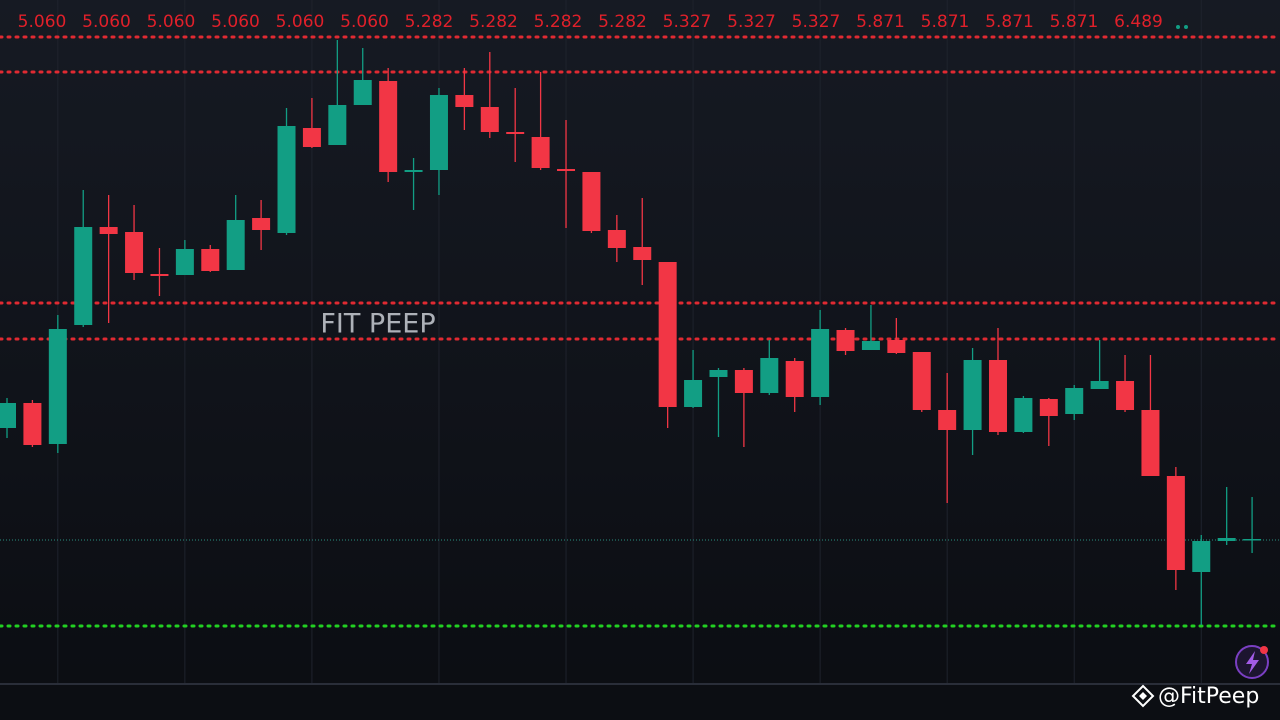 The image size is (1280, 720). I want to click on volume-pane, so click(640, 702).